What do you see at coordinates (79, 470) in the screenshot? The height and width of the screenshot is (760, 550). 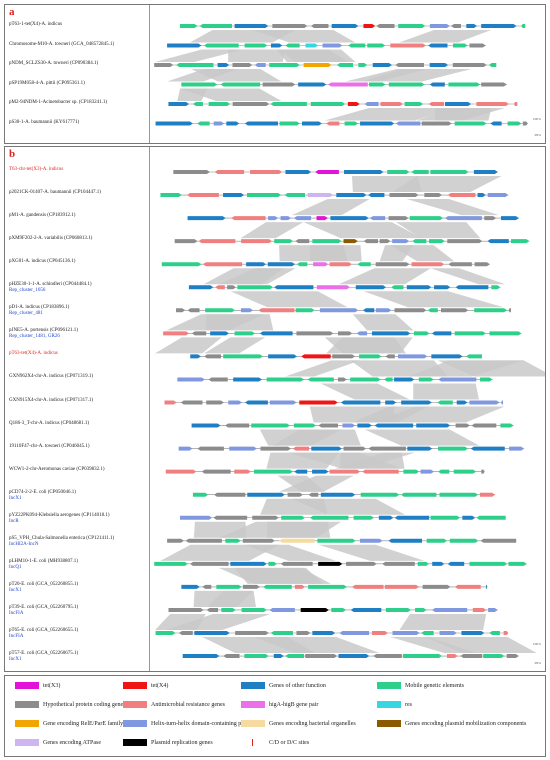 I see `sequence-label: WCW1-2-chr-Aeromonas caviae (CP039832.1)` at bounding box center [79, 470].